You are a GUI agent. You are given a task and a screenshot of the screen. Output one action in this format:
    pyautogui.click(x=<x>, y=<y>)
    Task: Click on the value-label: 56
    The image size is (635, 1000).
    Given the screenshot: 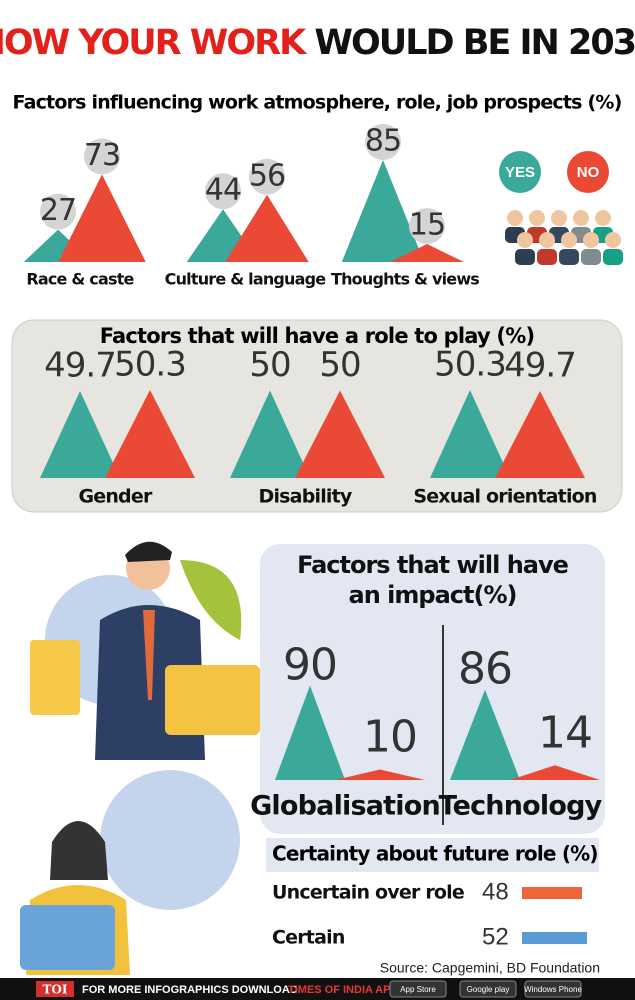 What is the action you would take?
    pyautogui.click(x=267, y=175)
    